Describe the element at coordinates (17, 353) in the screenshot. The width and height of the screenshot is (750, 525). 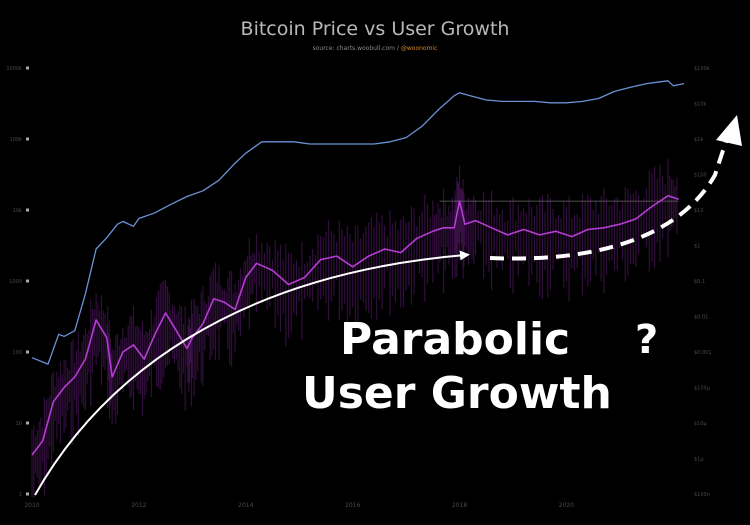
I see `left-axis-tick-label: 100` at that location.